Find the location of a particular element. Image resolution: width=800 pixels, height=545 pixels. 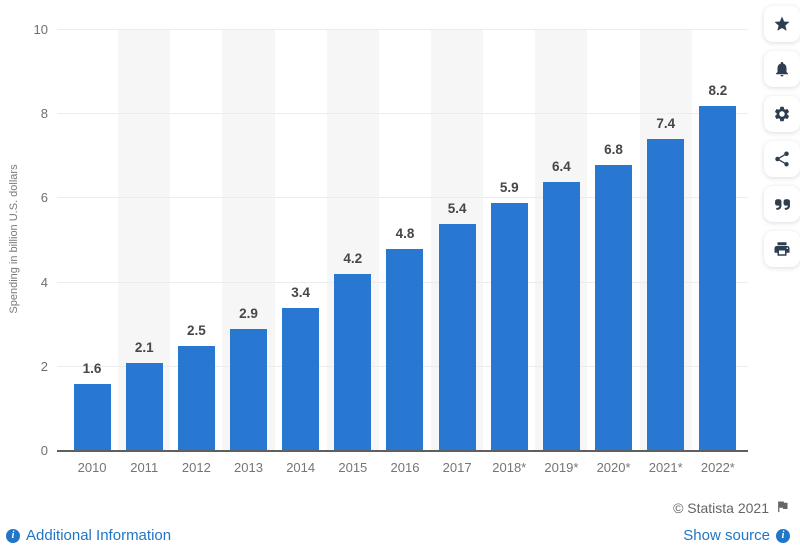

share-icon is located at coordinates (782, 159).